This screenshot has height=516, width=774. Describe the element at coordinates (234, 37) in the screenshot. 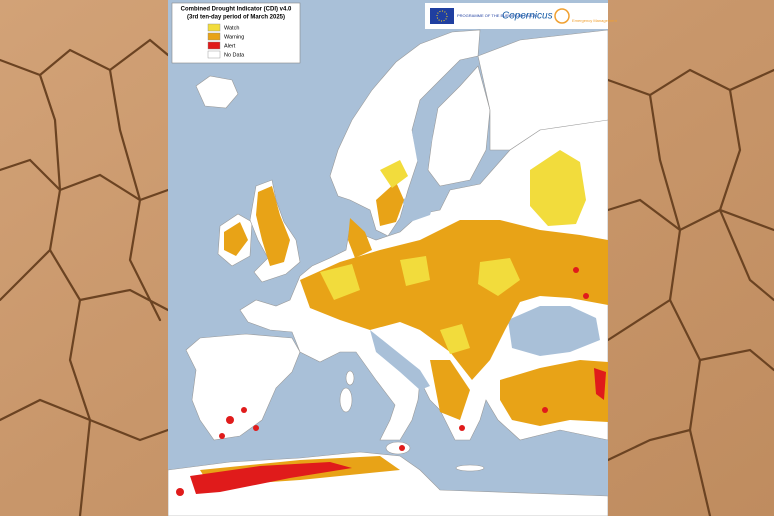

I see `legend-label: Warning` at that location.